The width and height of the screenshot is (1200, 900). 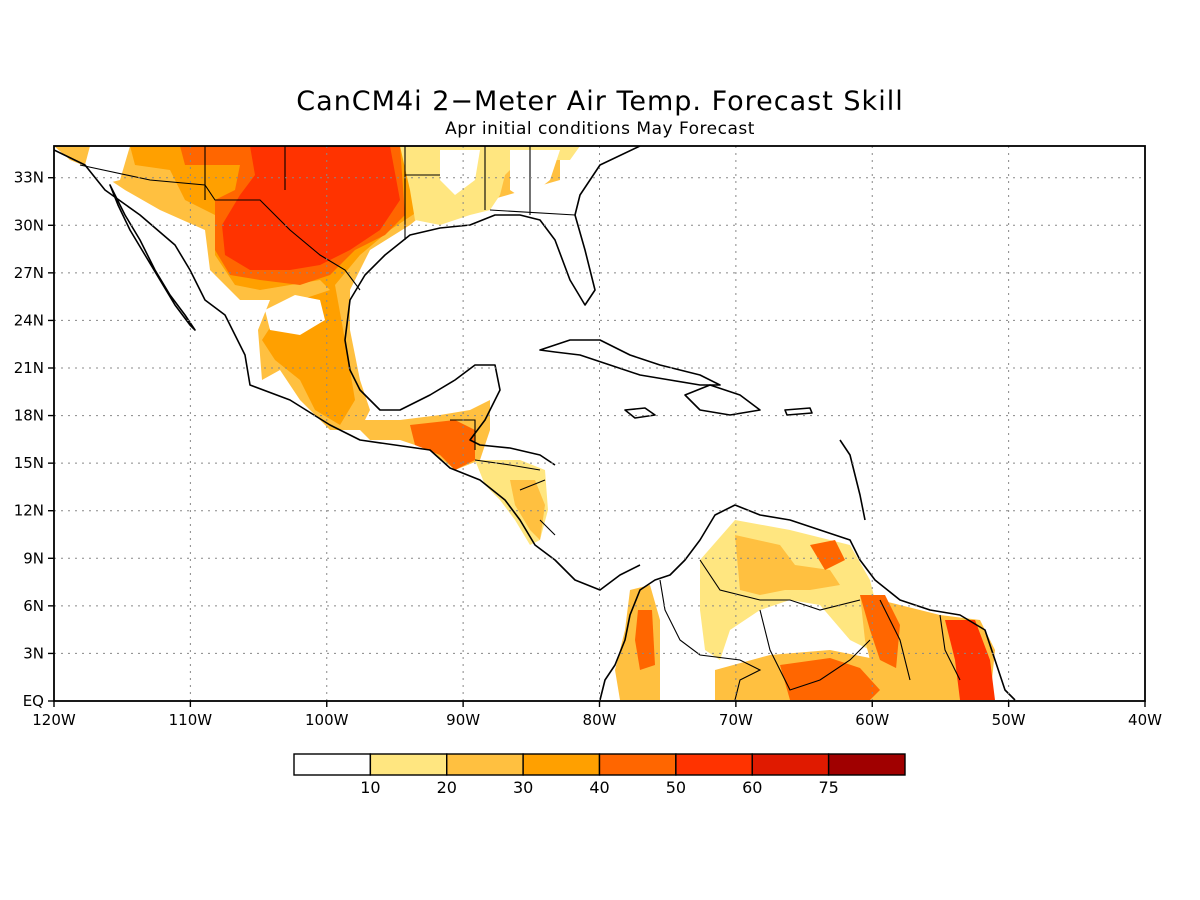 What do you see at coordinates (295, 315) in the screenshot?
I see `skill-region-central-mexico-hole` at bounding box center [295, 315].